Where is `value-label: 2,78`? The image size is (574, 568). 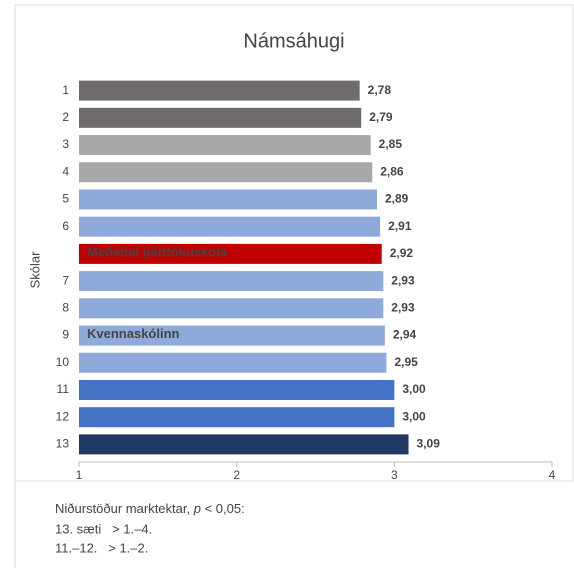 value-label: 2,78 is located at coordinates (380, 90).